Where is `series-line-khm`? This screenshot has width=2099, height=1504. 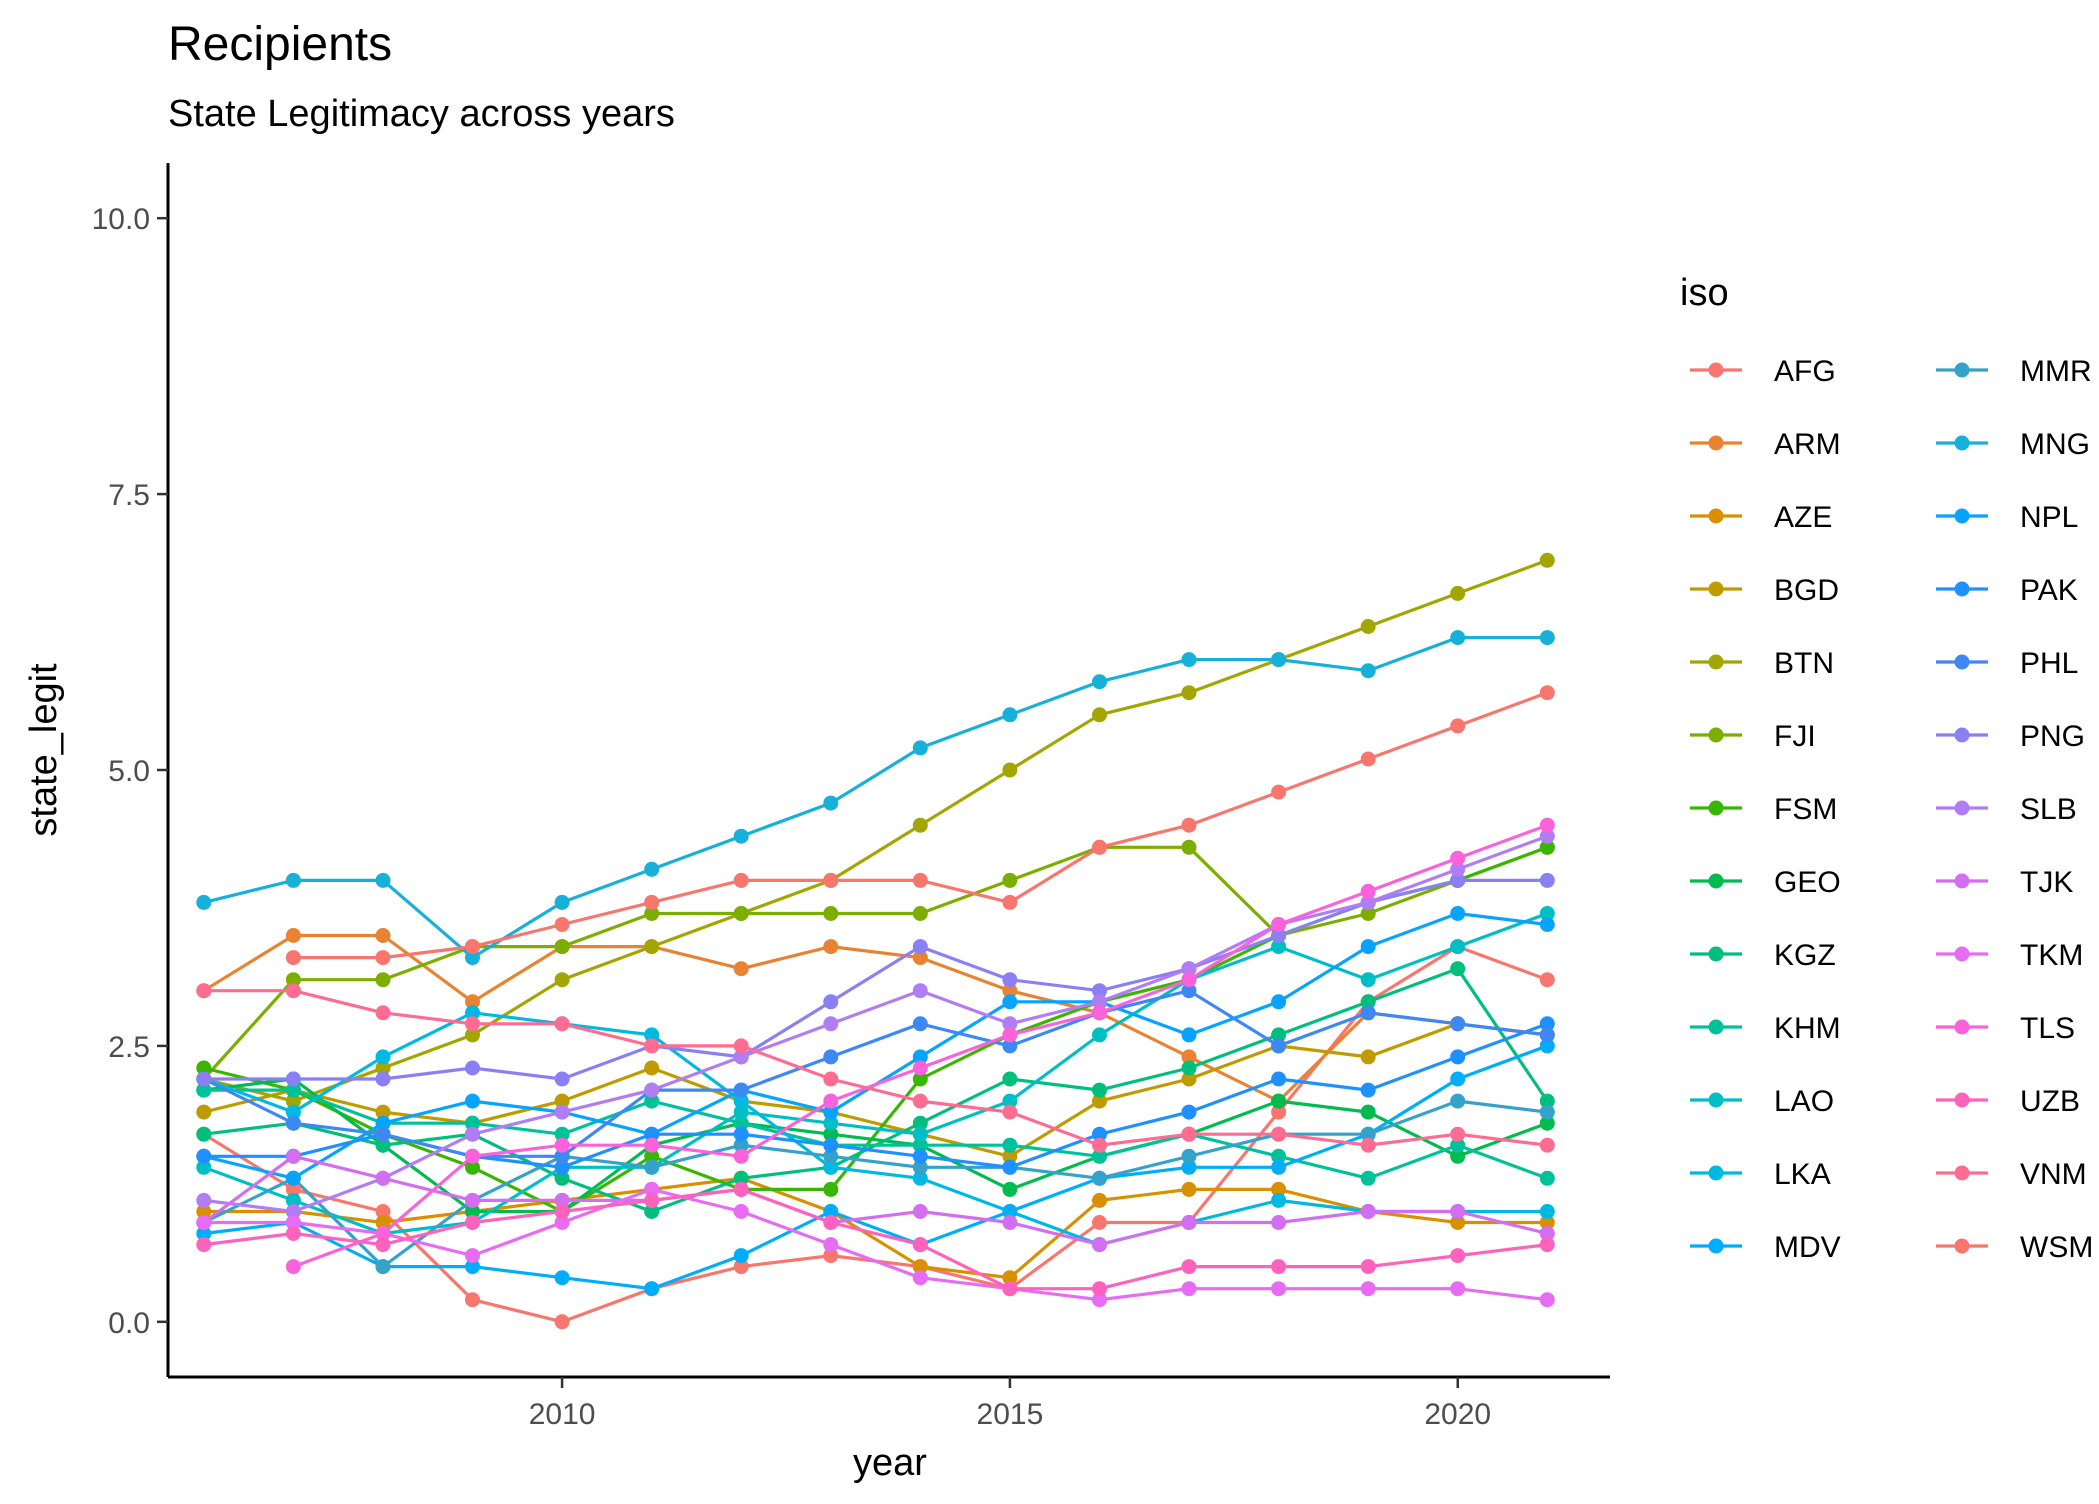 series-line-khm is located at coordinates (875, 1134).